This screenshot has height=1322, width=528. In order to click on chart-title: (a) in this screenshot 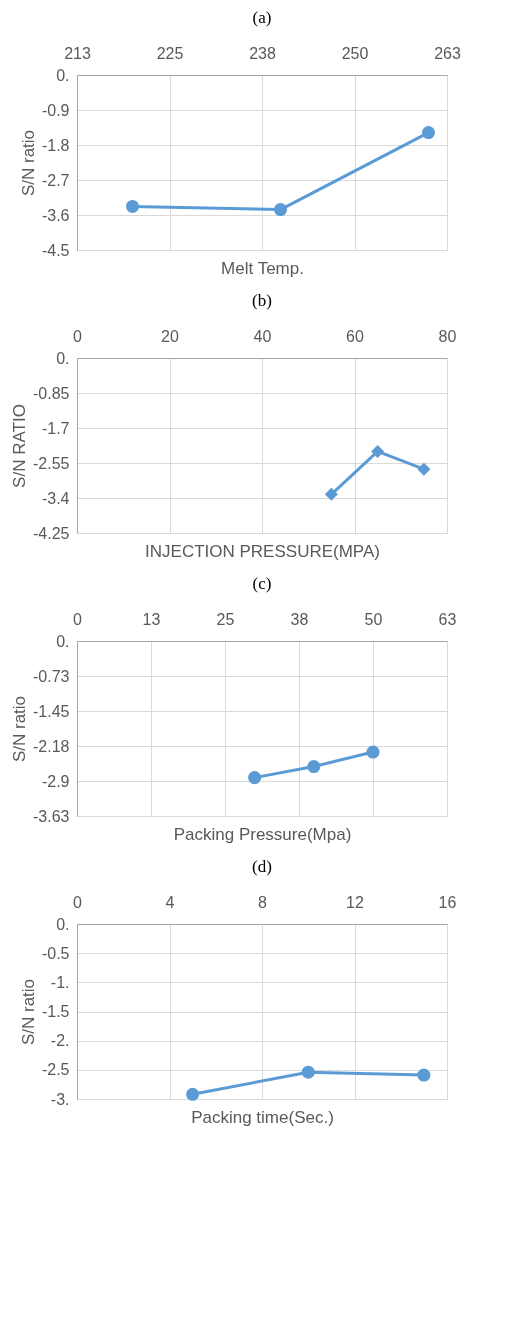, I will do `click(262, 17)`.